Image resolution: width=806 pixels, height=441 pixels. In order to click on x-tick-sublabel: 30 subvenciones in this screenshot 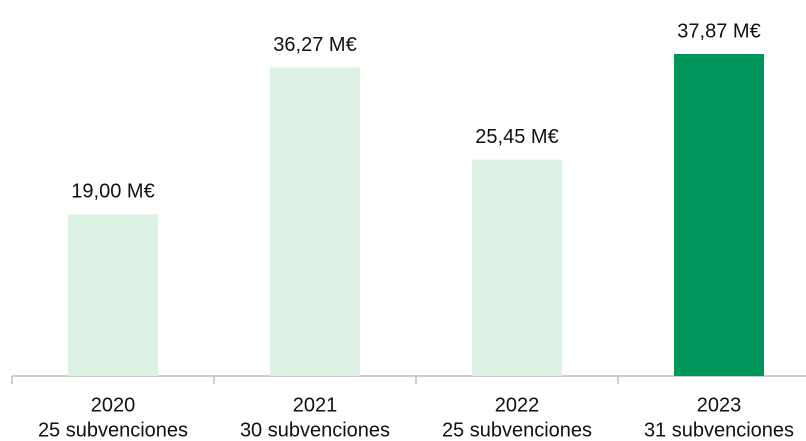, I will do `click(315, 430)`.